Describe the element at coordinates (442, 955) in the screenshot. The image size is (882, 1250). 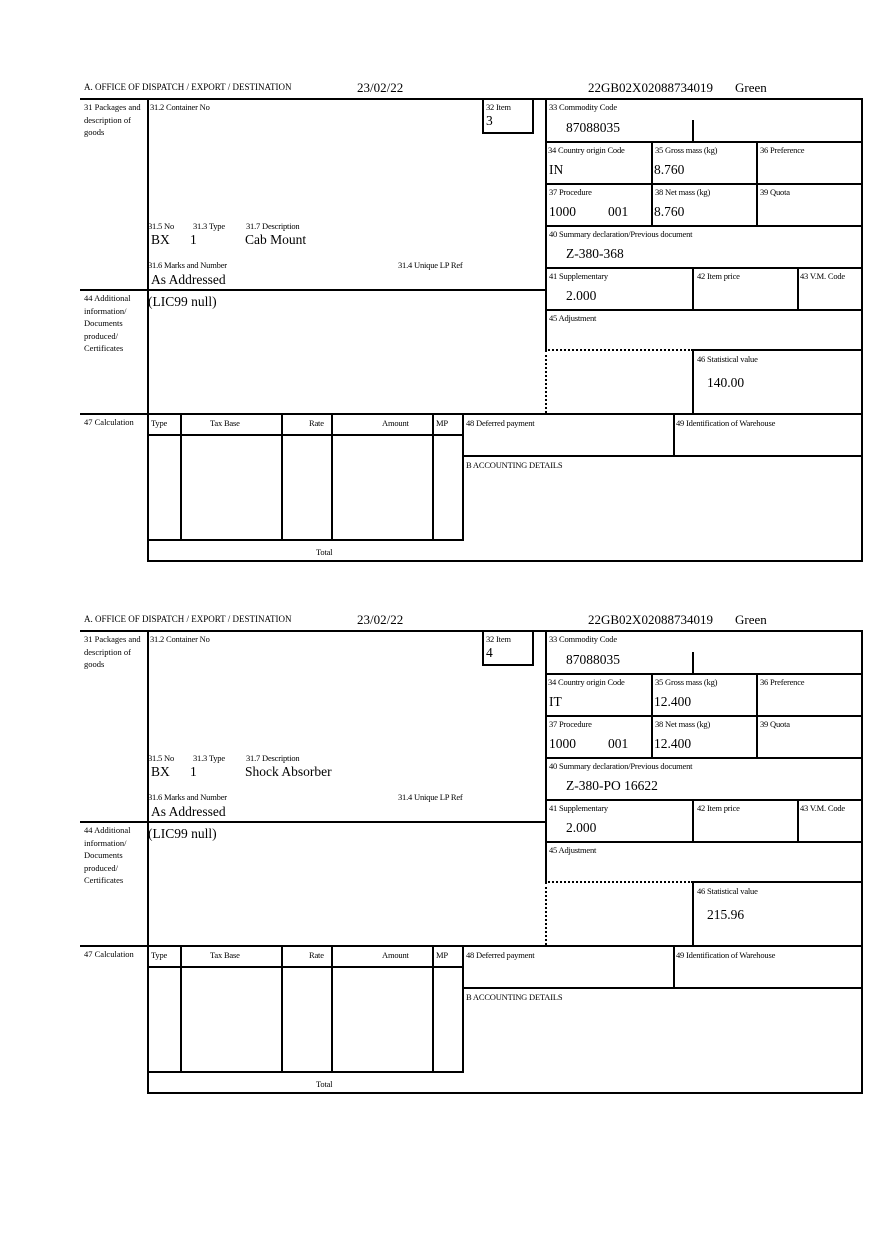
I see `calc-col-mp: MP` at that location.